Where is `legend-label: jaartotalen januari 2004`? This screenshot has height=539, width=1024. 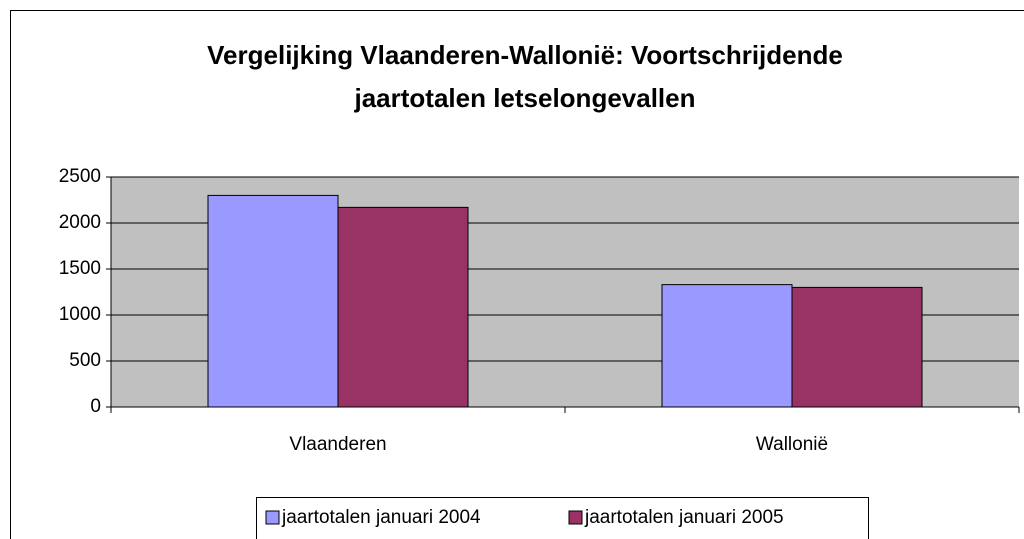 legend-label: jaartotalen januari 2004 is located at coordinates (381, 517).